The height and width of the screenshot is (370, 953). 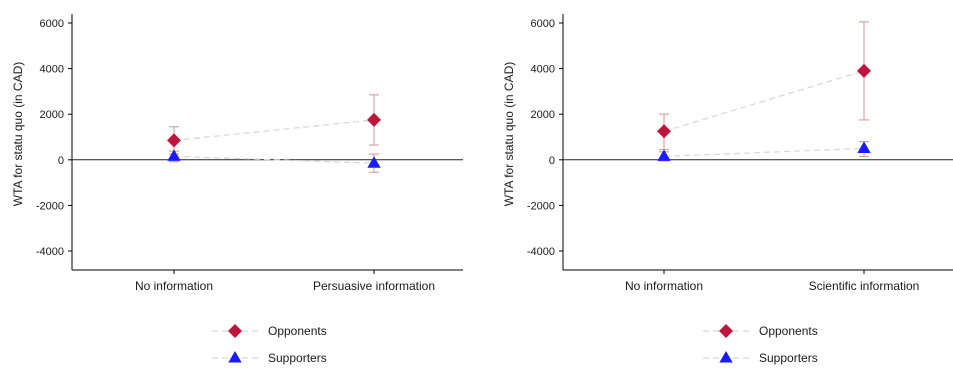 I want to click on x-category-label: Scientific information, so click(x=864, y=286).